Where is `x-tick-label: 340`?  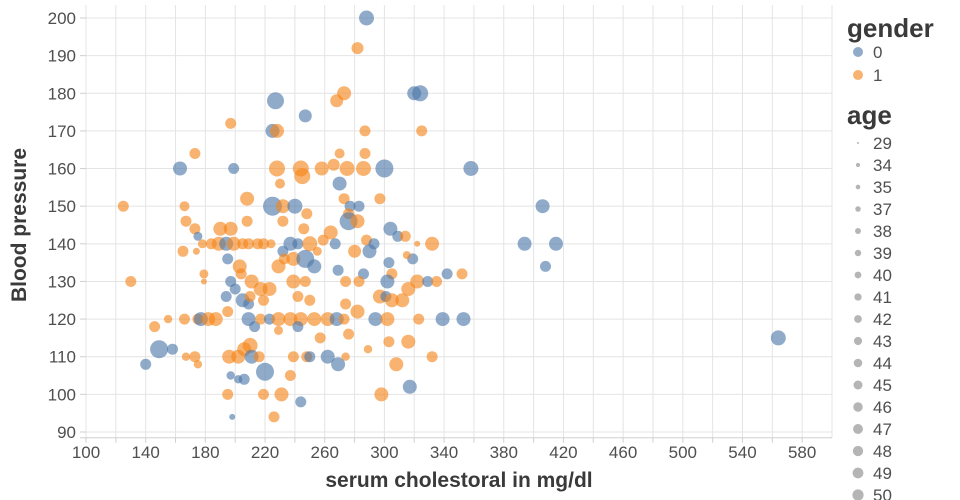
x-tick-label: 340 is located at coordinates (444, 452).